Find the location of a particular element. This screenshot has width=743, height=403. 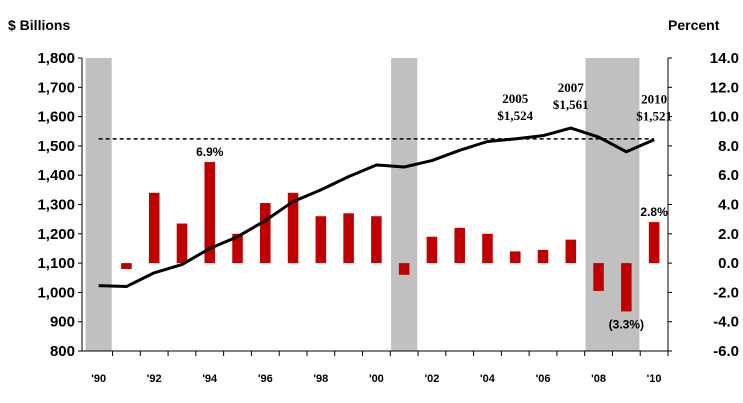

right-tick-label: 4.0 is located at coordinates (728, 205).